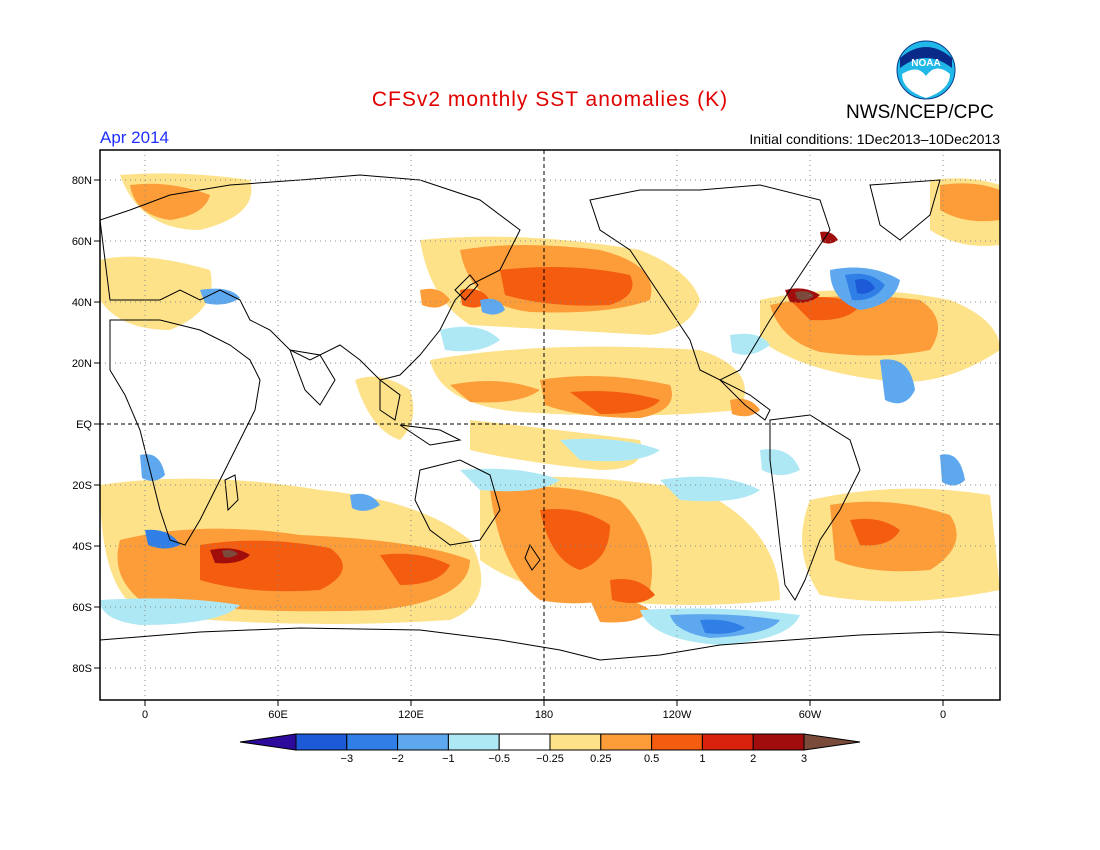  Describe the element at coordinates (925, 63) in the screenshot. I see `noaa-logo-text: NOAA` at that location.